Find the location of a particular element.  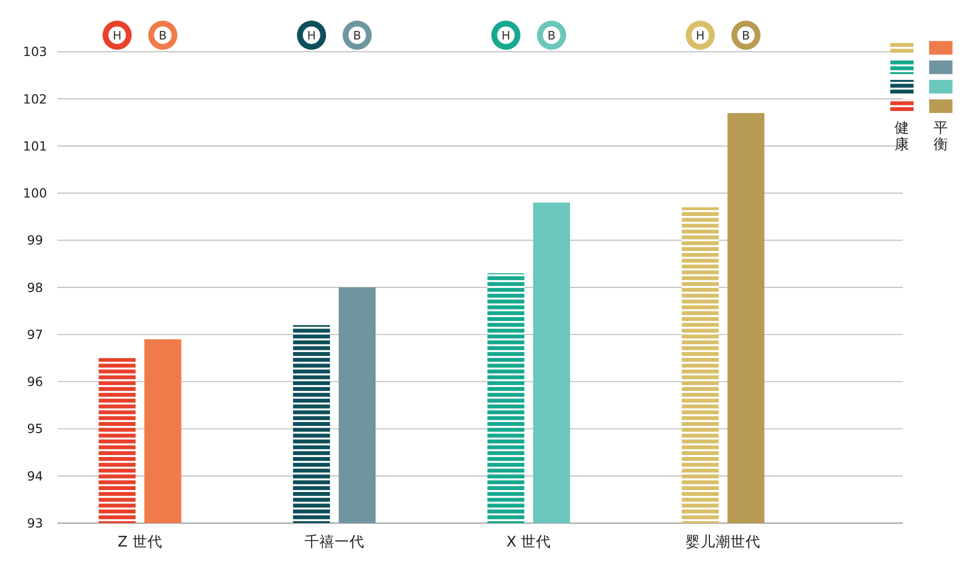

x-tick-label: X 世代 is located at coordinates (529, 541).